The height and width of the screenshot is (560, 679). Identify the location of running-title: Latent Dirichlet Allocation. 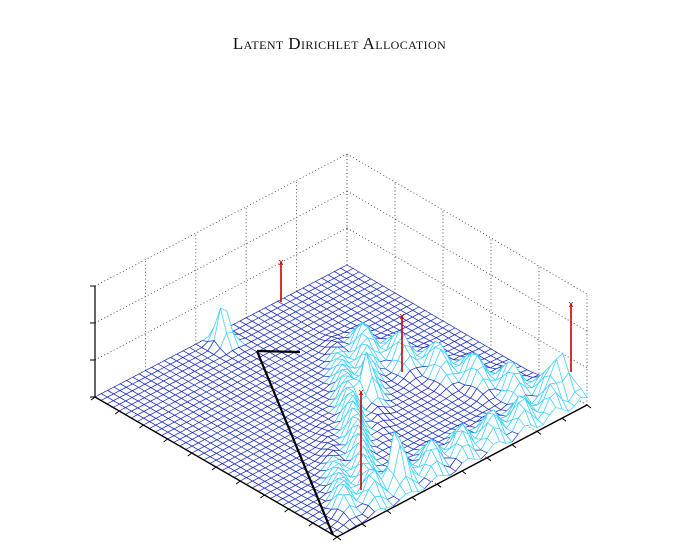
(339, 43).